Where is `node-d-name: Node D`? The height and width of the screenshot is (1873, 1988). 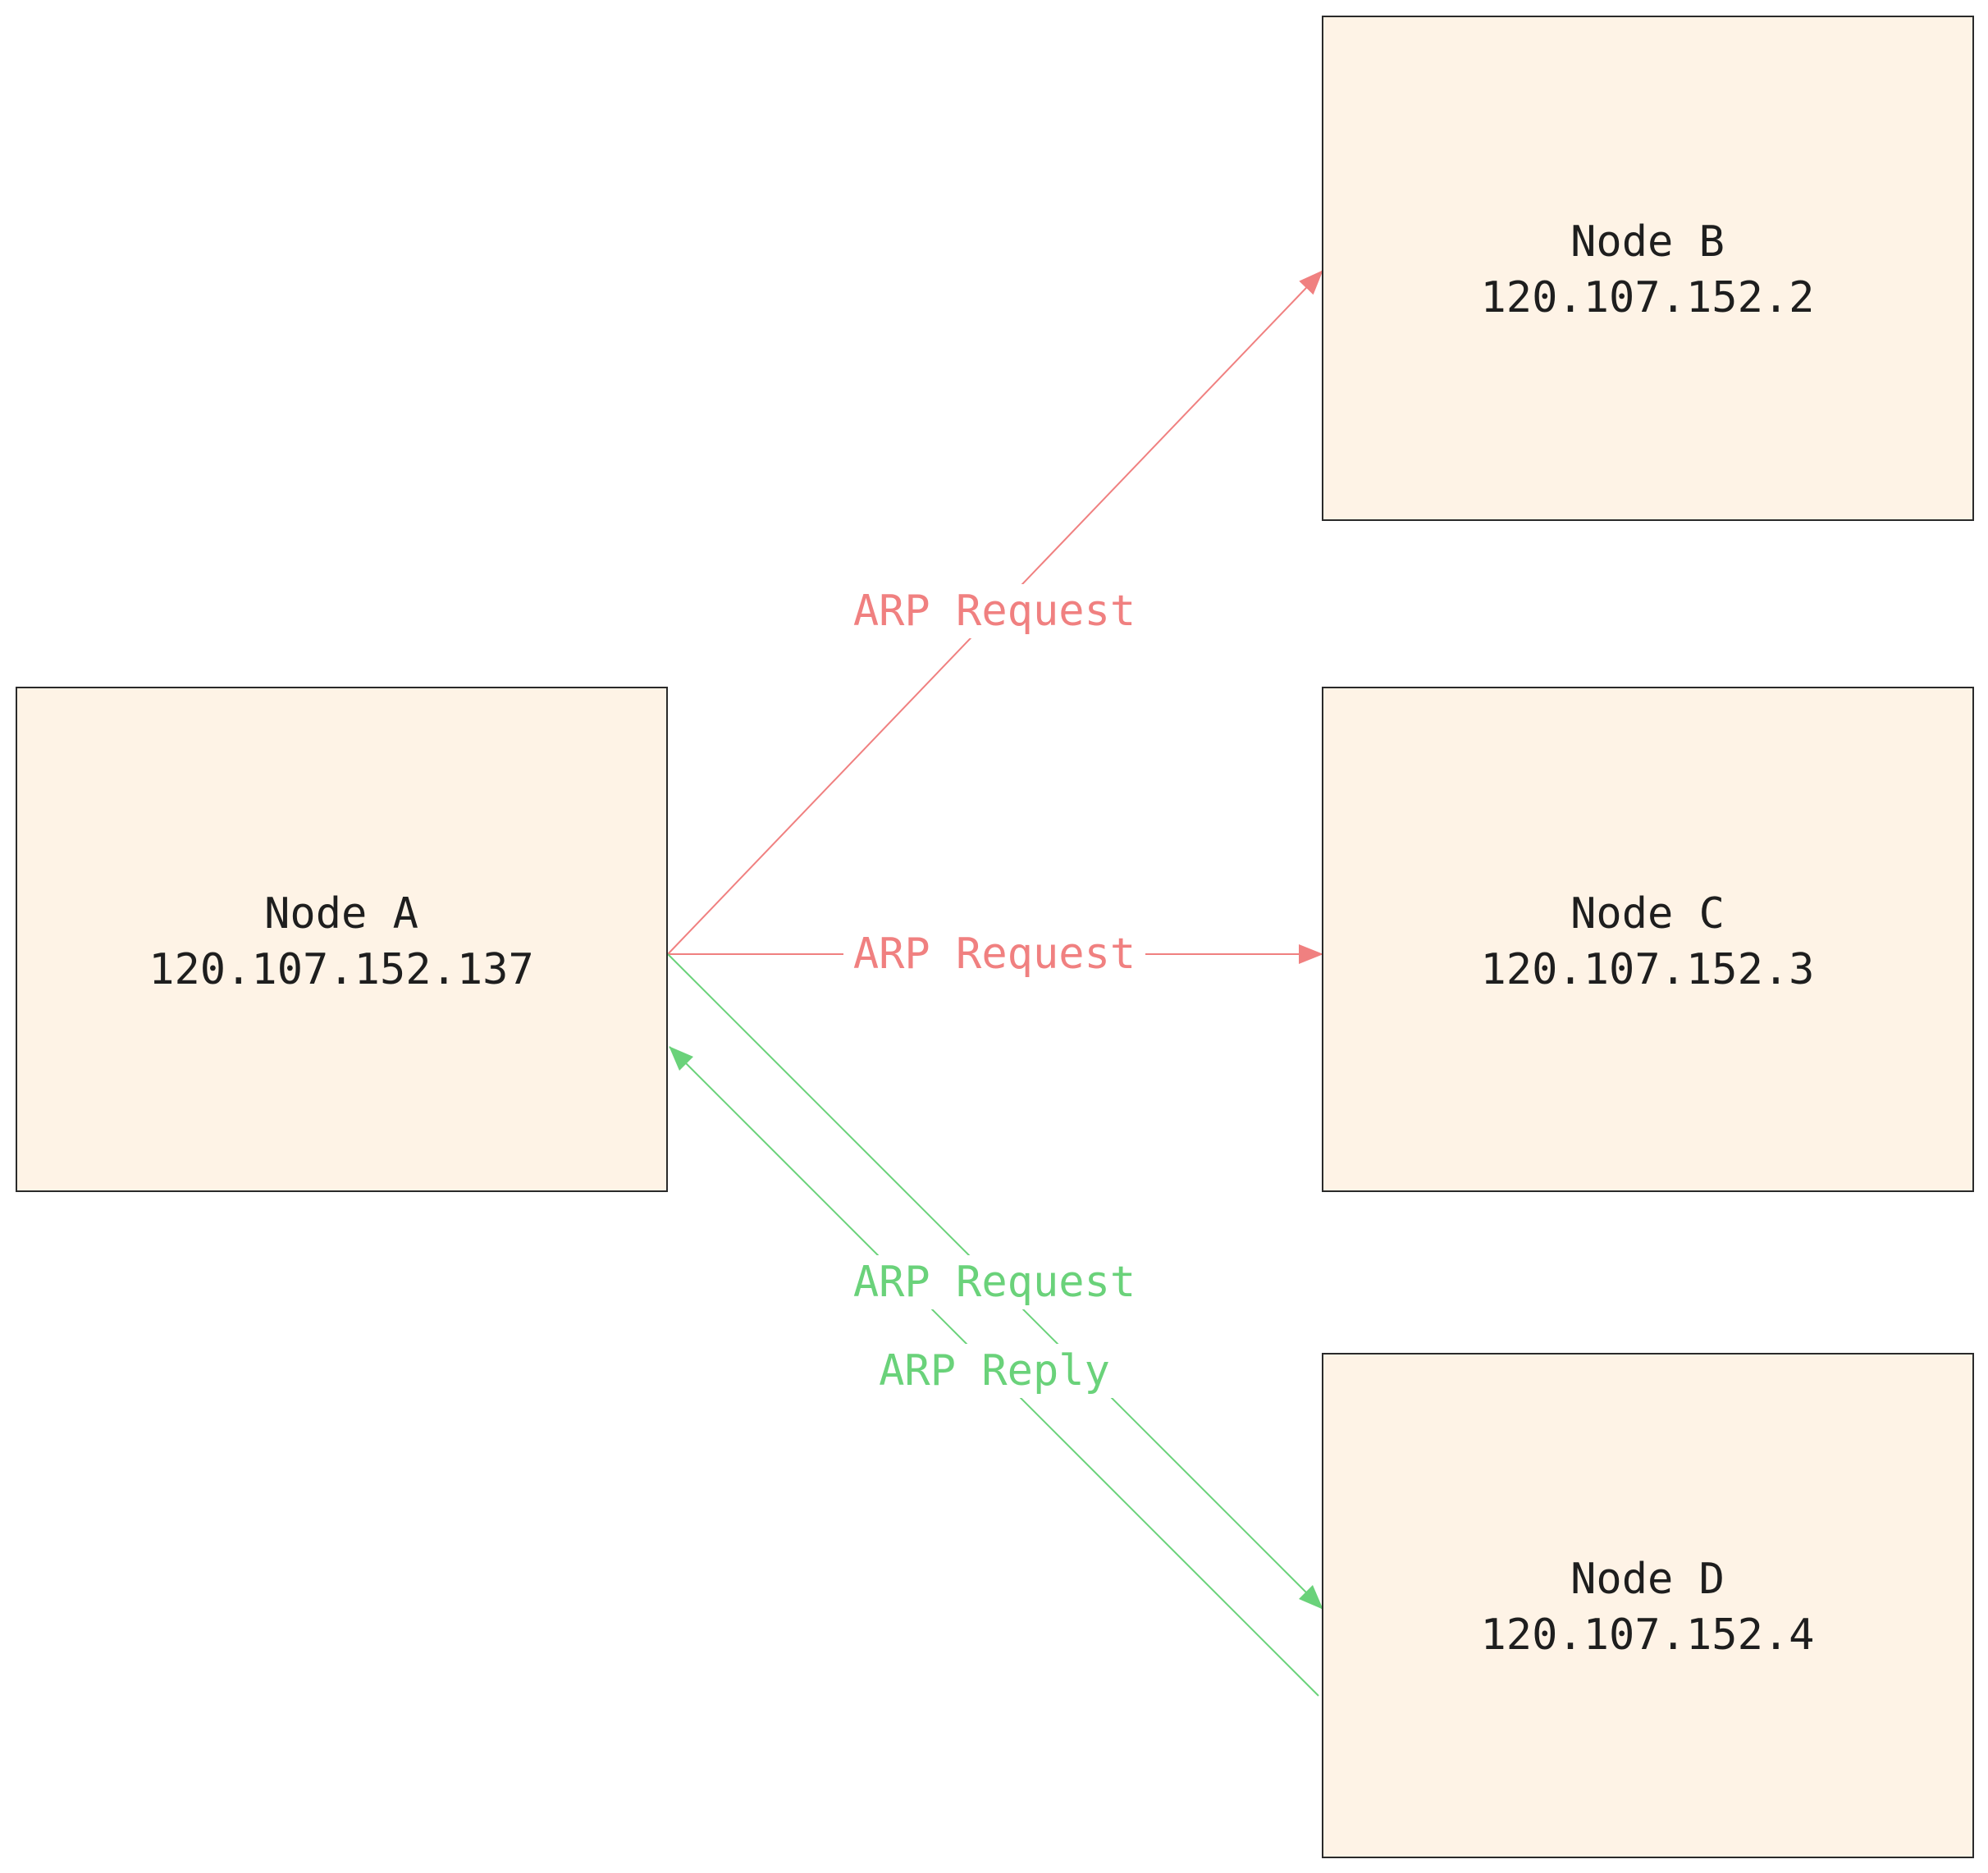 node-d-name: Node D is located at coordinates (1648, 1579).